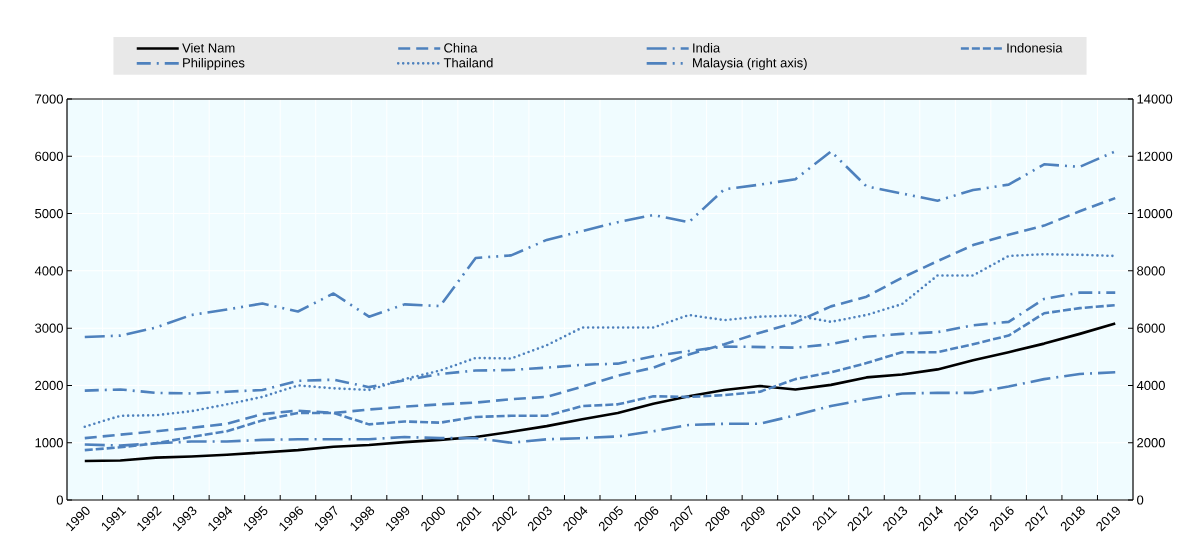 Image resolution: width=1200 pixels, height=542 pixels. What do you see at coordinates (49, 213) in the screenshot?
I see `y-tick-label: 5000` at bounding box center [49, 213].